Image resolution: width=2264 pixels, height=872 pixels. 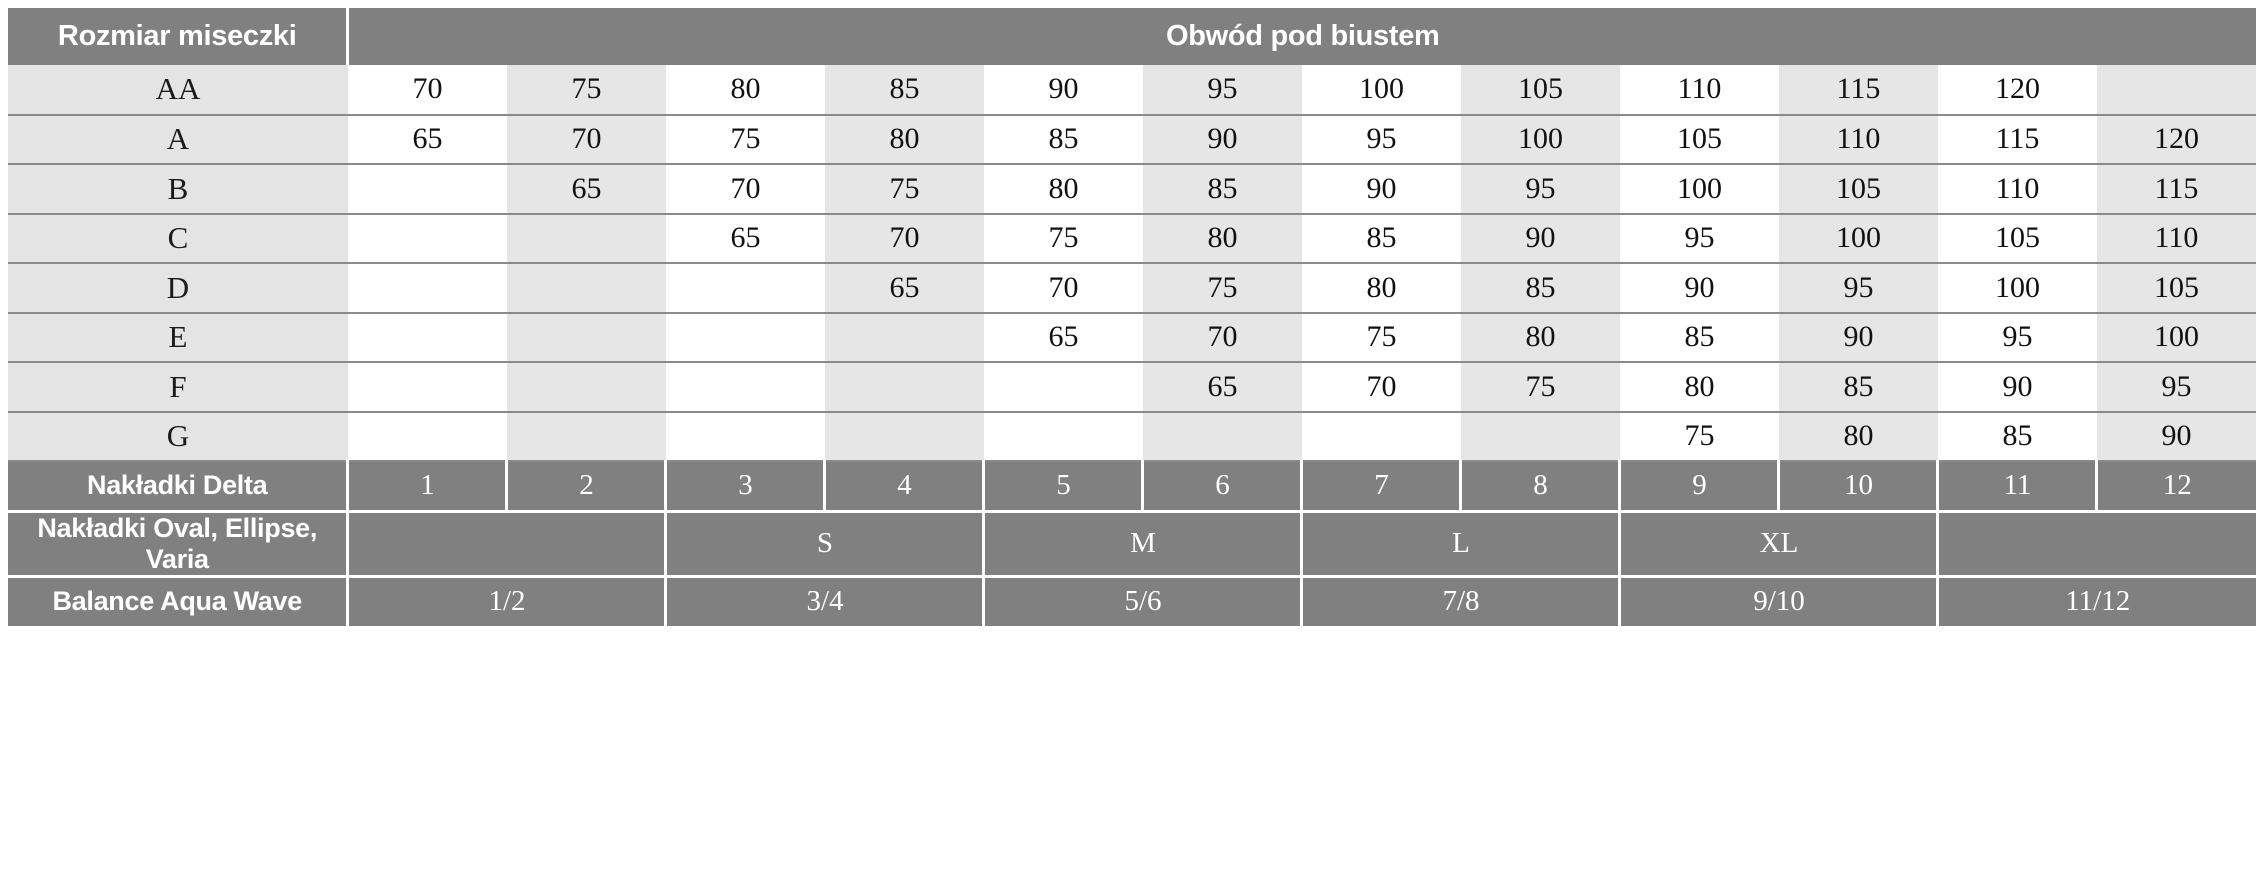 What do you see at coordinates (177, 90) in the screenshot?
I see `cup-size-label: AA` at bounding box center [177, 90].